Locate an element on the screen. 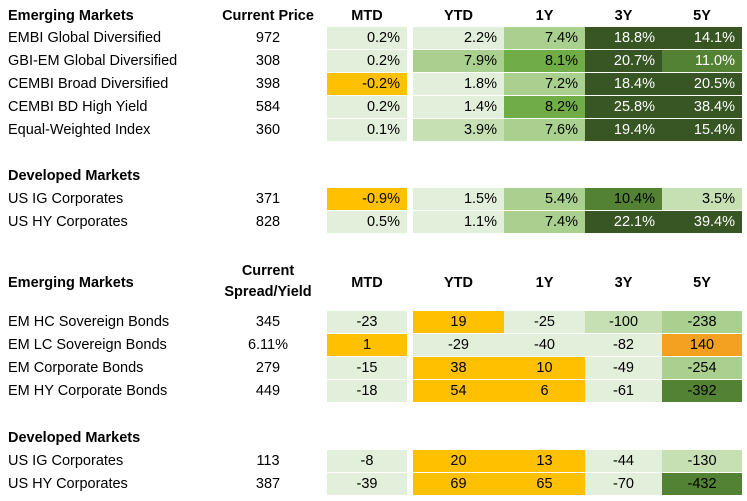 This screenshot has width=747, height=501. 1y-cell: 10 is located at coordinates (544, 368).